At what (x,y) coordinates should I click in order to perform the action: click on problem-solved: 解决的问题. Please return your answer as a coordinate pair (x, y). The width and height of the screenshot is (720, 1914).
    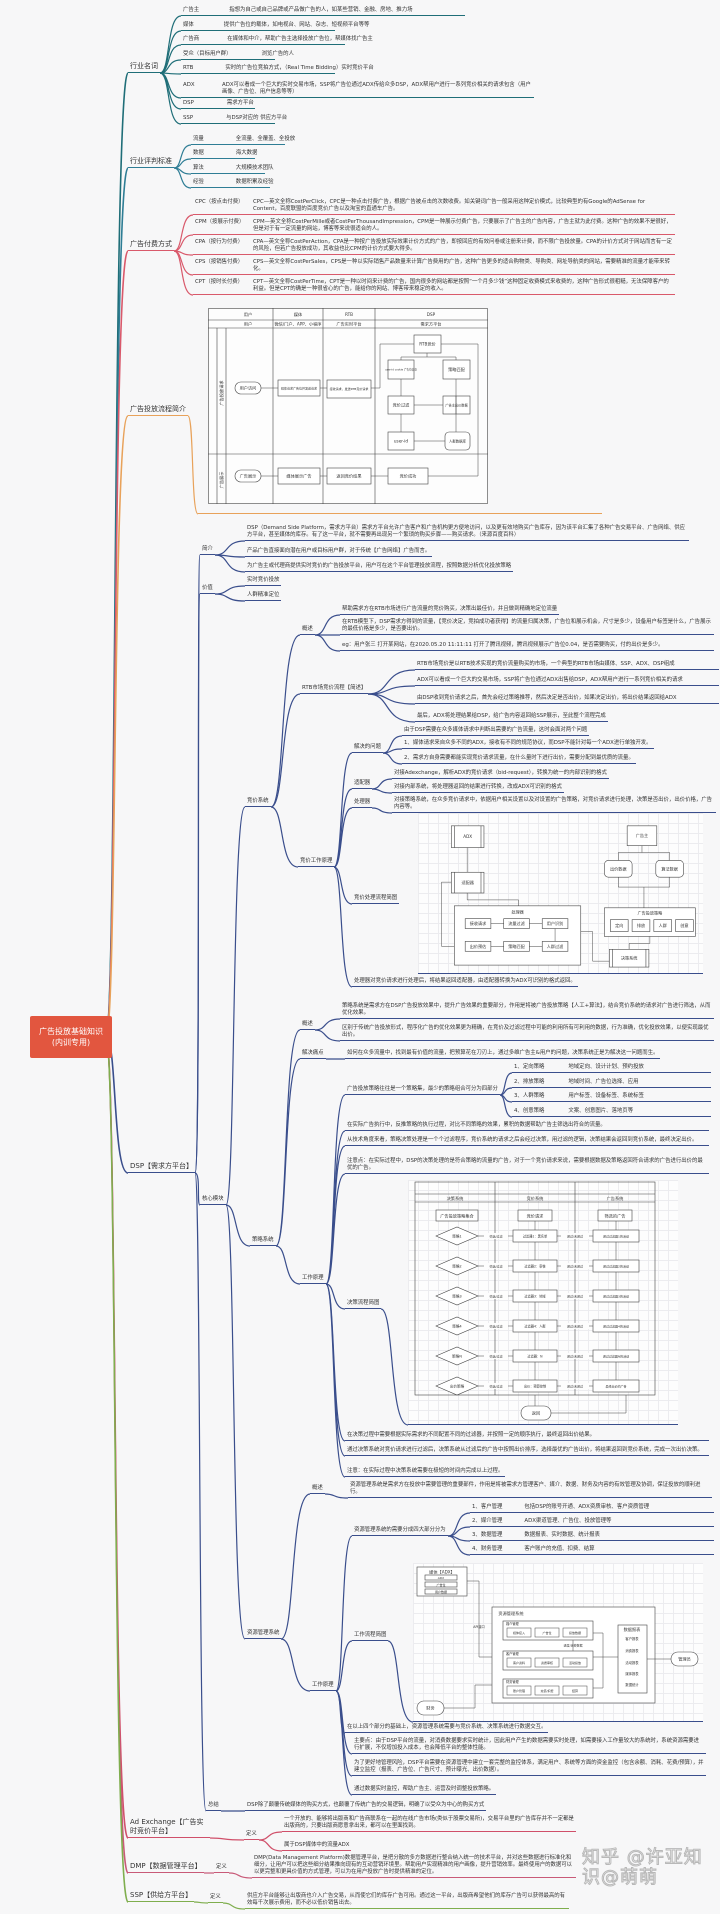
    Looking at the image, I should click on (367, 748).